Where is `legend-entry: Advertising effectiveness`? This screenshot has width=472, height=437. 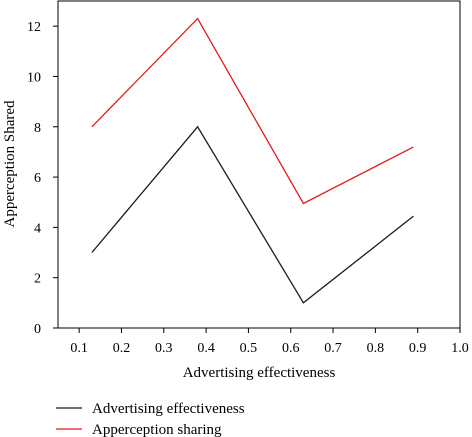 legend-entry: Advertising effectiveness is located at coordinates (150, 409).